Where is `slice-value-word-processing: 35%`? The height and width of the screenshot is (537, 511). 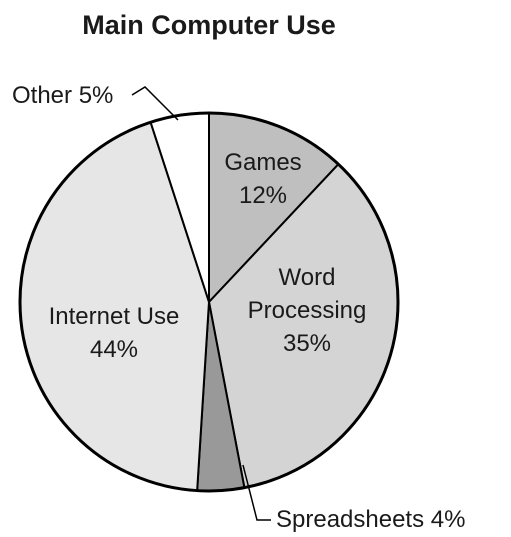
slice-value-word-processing: 35% is located at coordinates (307, 343).